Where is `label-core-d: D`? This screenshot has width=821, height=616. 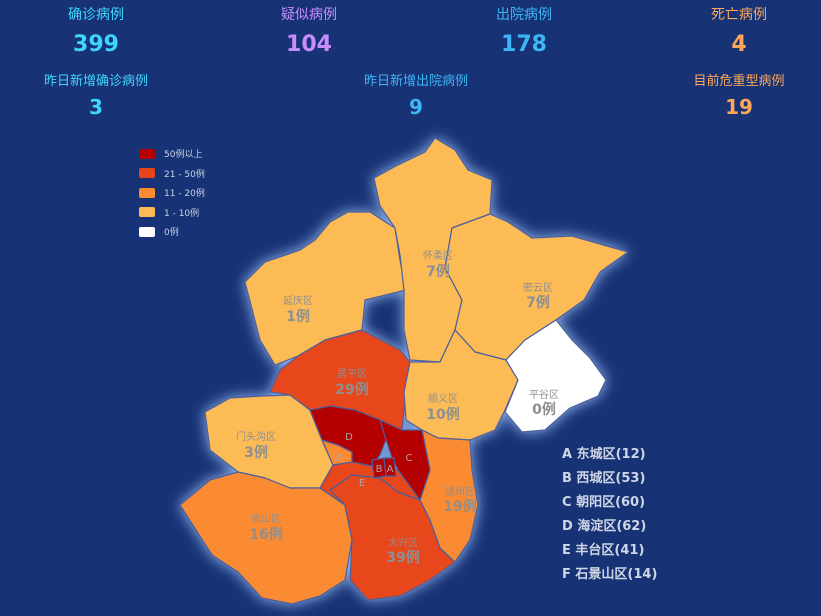 label-core-d: D is located at coordinates (349, 437).